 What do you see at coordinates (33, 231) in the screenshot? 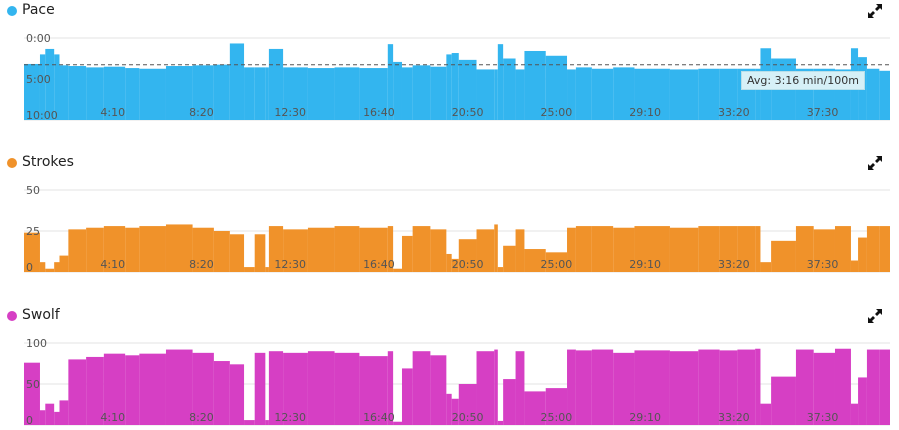
I see `strokes-y-tick-label: 25` at bounding box center [33, 231].